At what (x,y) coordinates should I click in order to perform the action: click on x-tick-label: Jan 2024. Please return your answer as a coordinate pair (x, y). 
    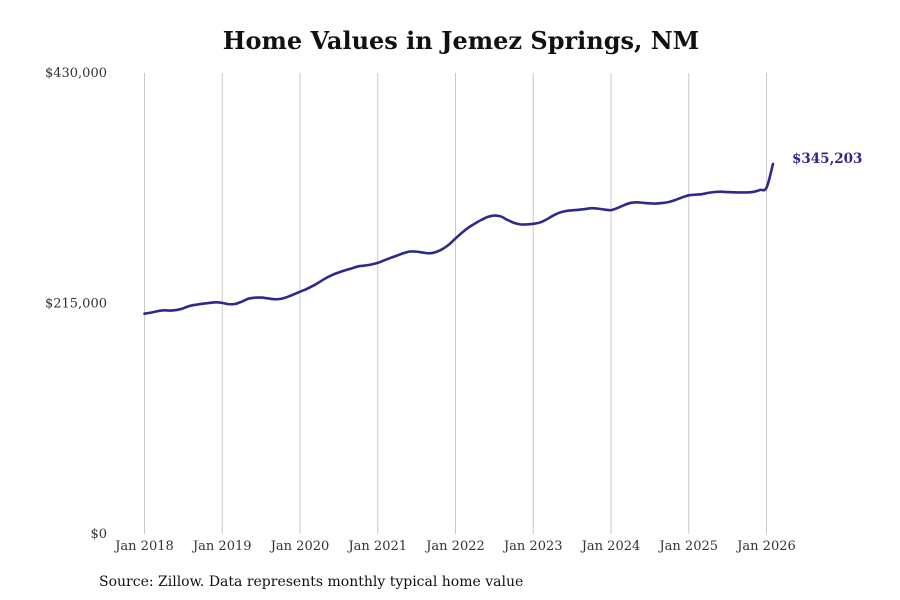
    Looking at the image, I should click on (610, 546).